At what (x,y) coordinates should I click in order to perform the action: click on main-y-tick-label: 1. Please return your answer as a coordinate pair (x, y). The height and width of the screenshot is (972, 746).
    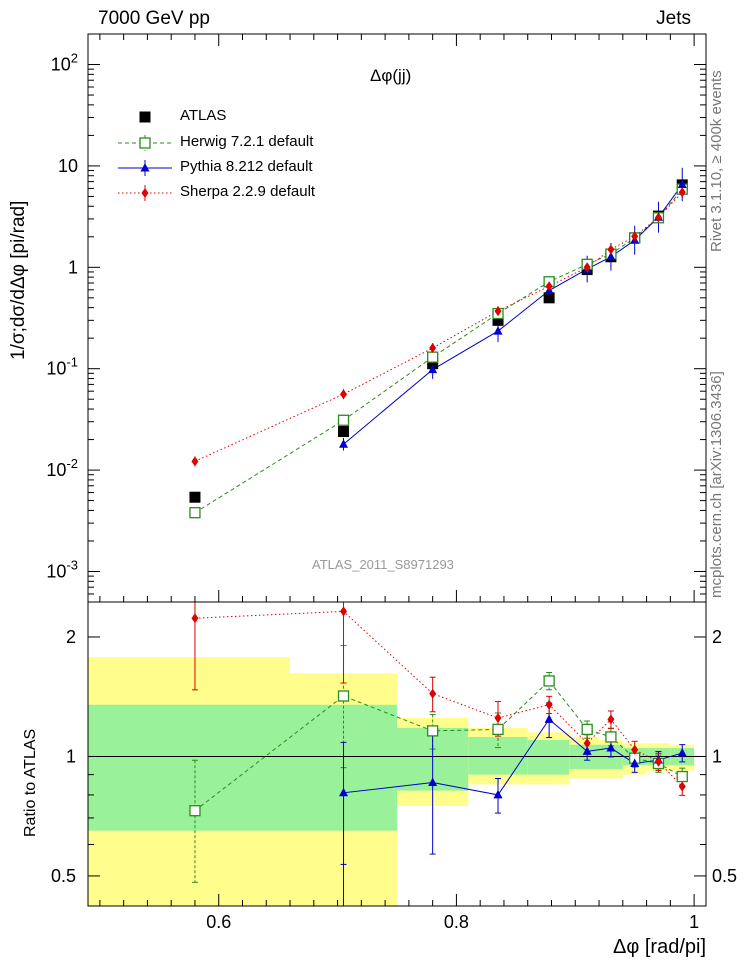
    Looking at the image, I should click on (73, 267).